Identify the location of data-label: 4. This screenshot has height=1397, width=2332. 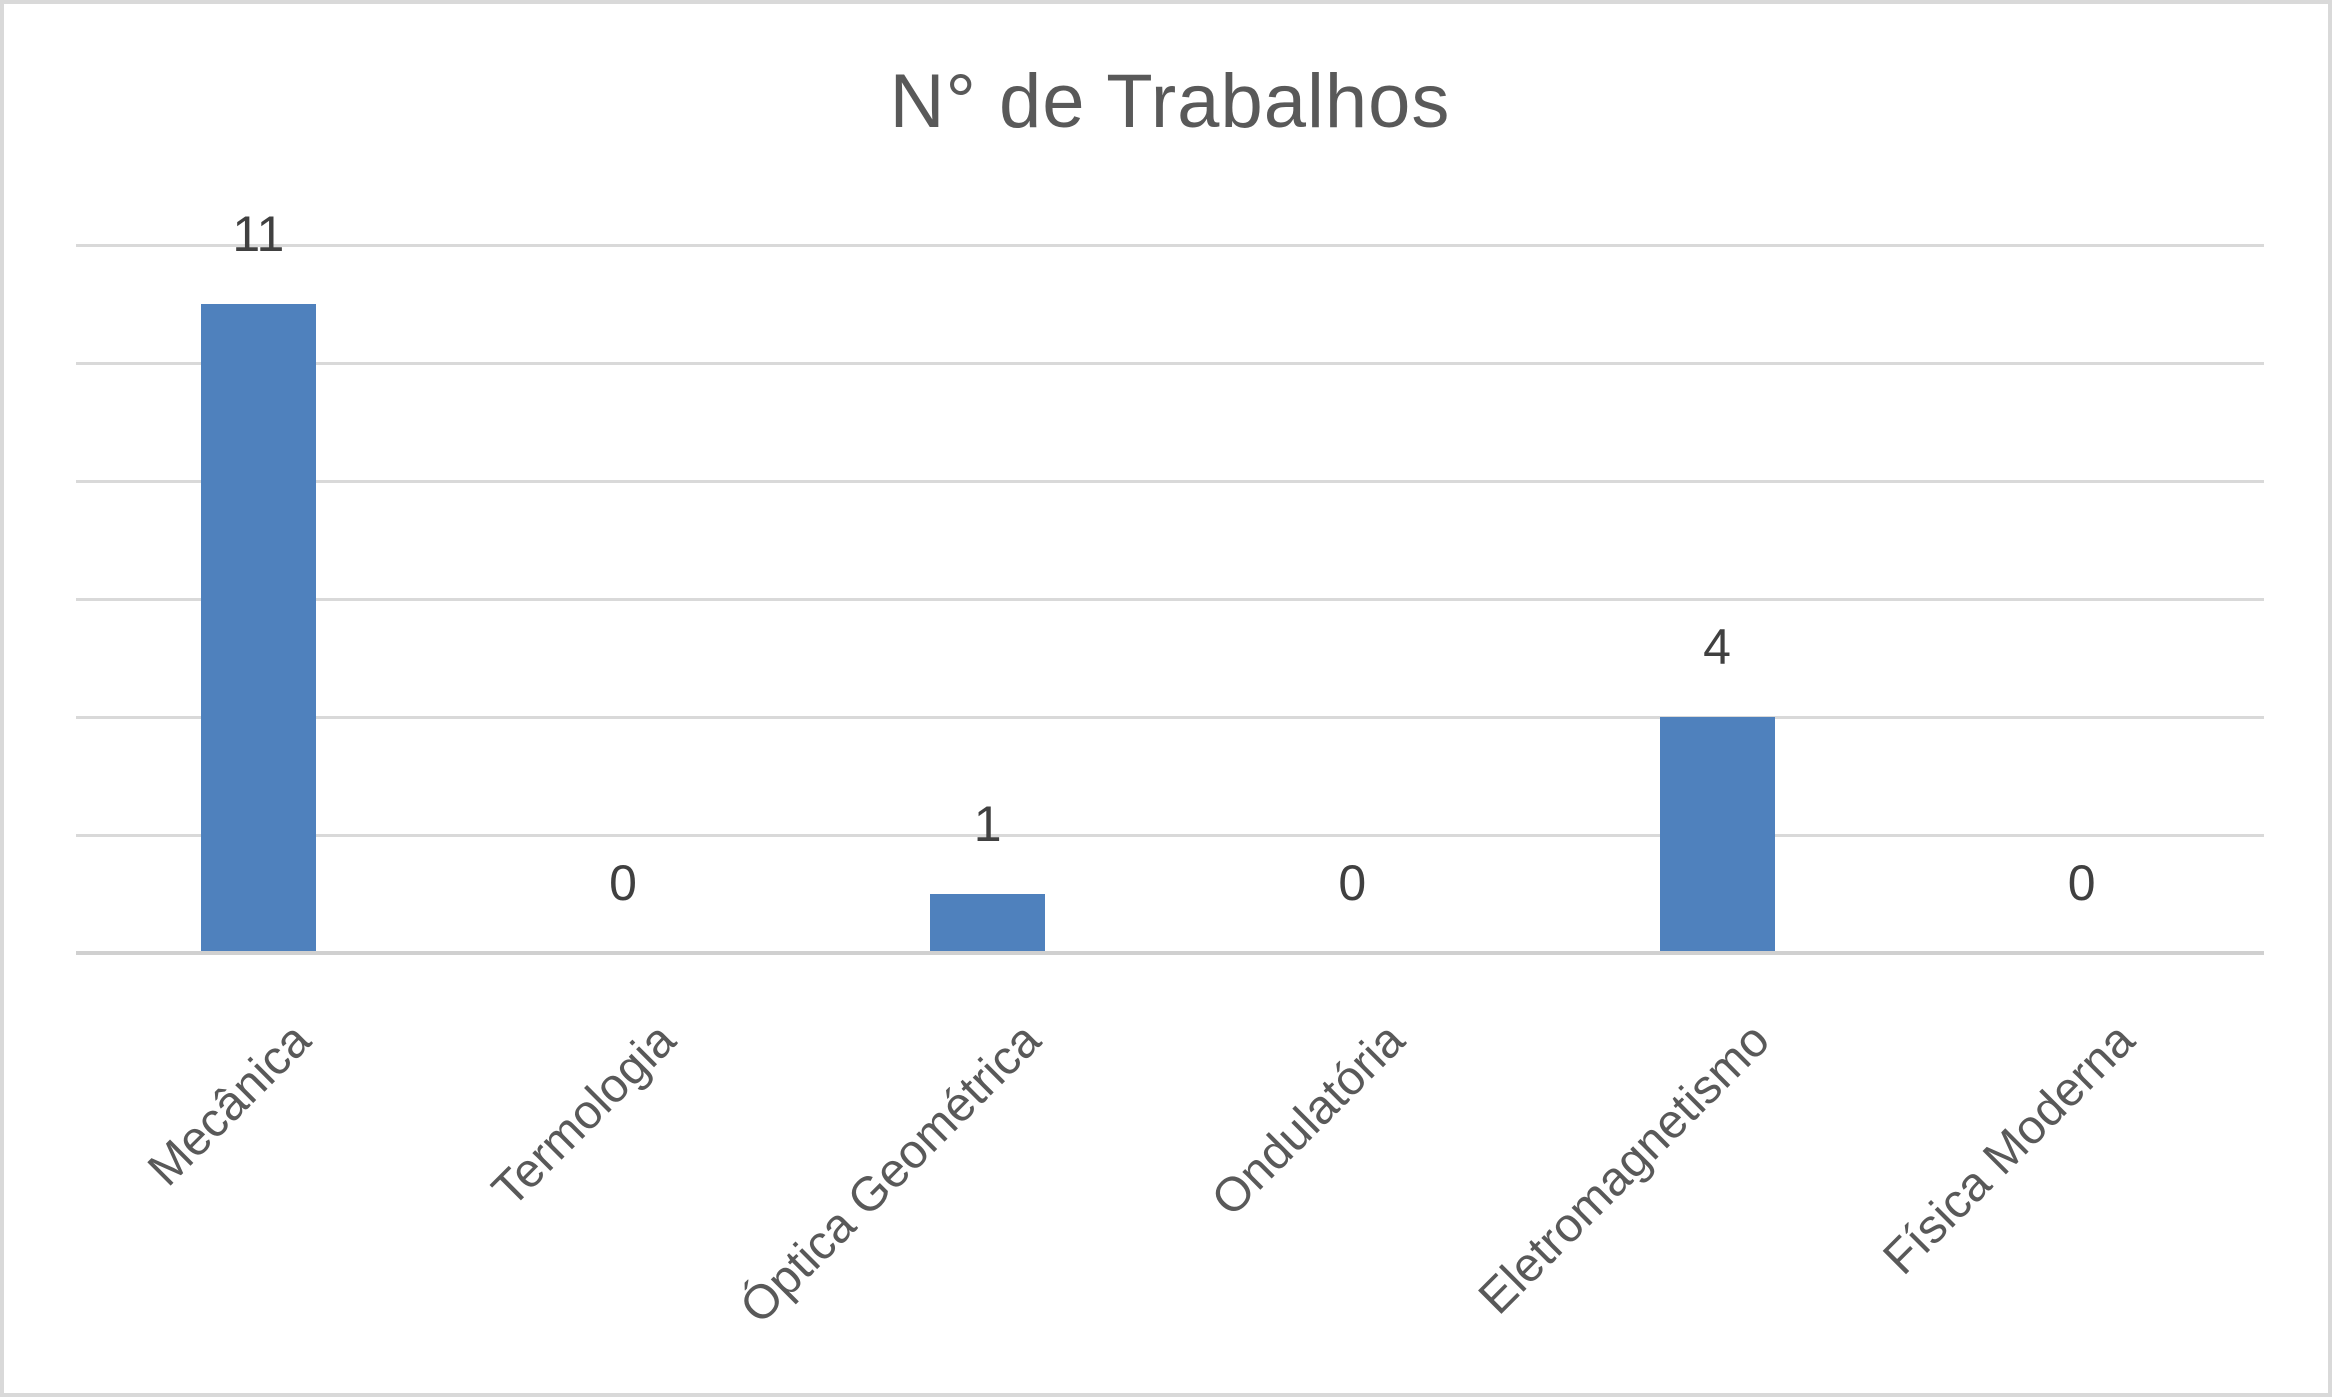
(1717, 647).